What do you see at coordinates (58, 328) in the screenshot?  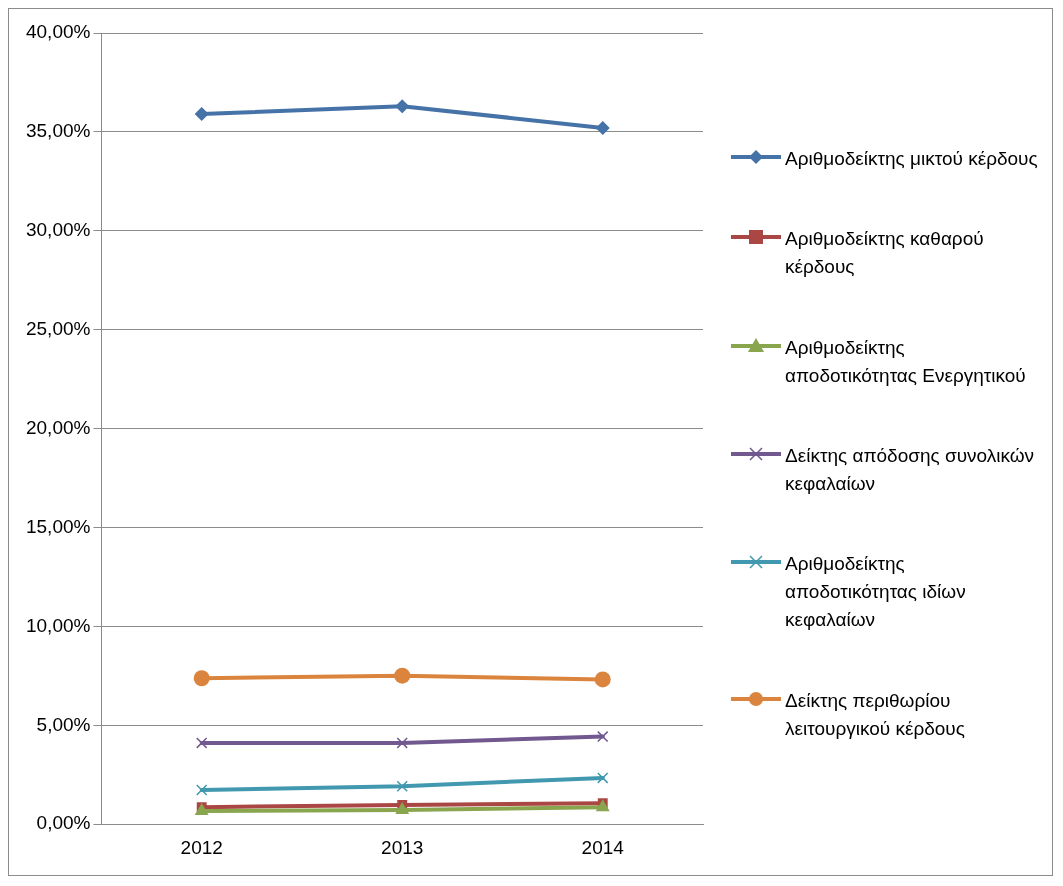 I see `y-tick-label: 25,00%` at bounding box center [58, 328].